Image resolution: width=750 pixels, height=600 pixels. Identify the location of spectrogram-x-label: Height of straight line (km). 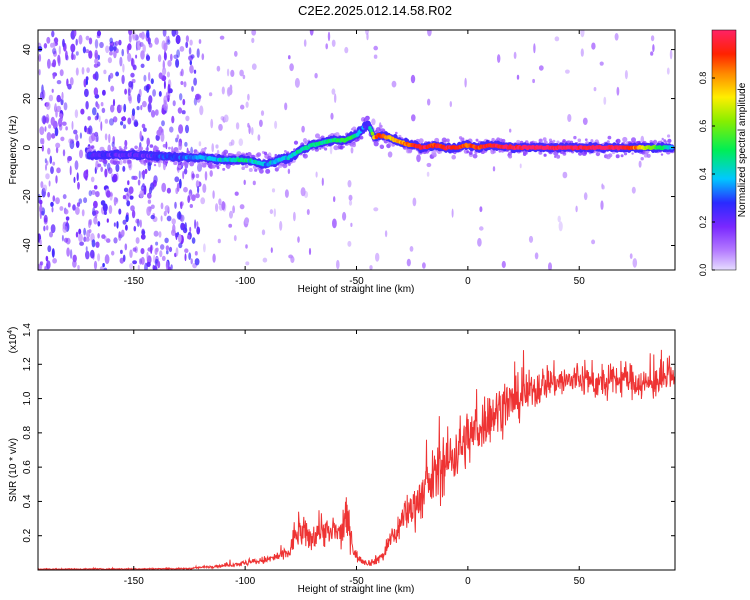
(356, 289).